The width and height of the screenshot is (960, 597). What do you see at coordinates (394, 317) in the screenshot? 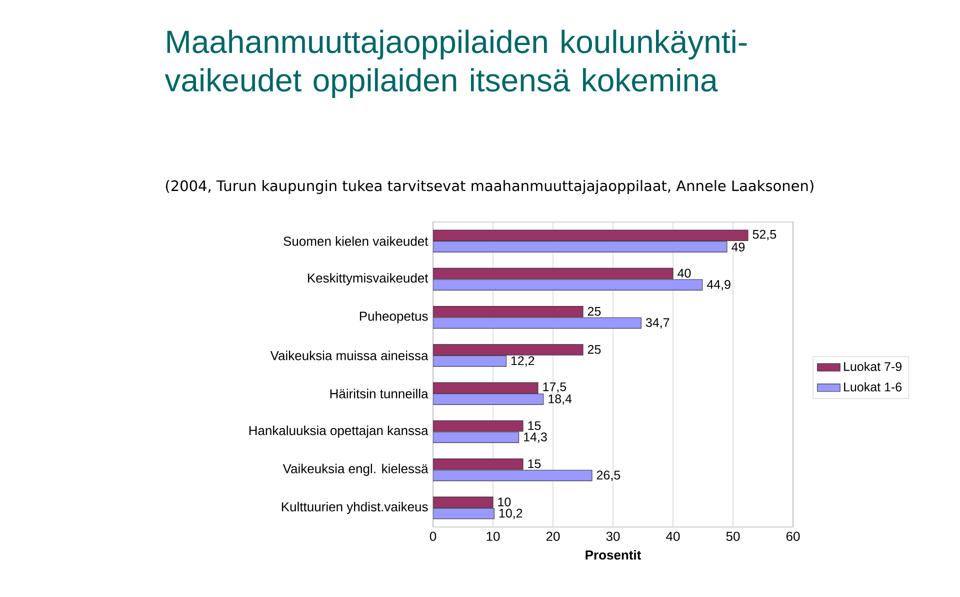
I see `y-tick-label: Puheopetus` at bounding box center [394, 317].